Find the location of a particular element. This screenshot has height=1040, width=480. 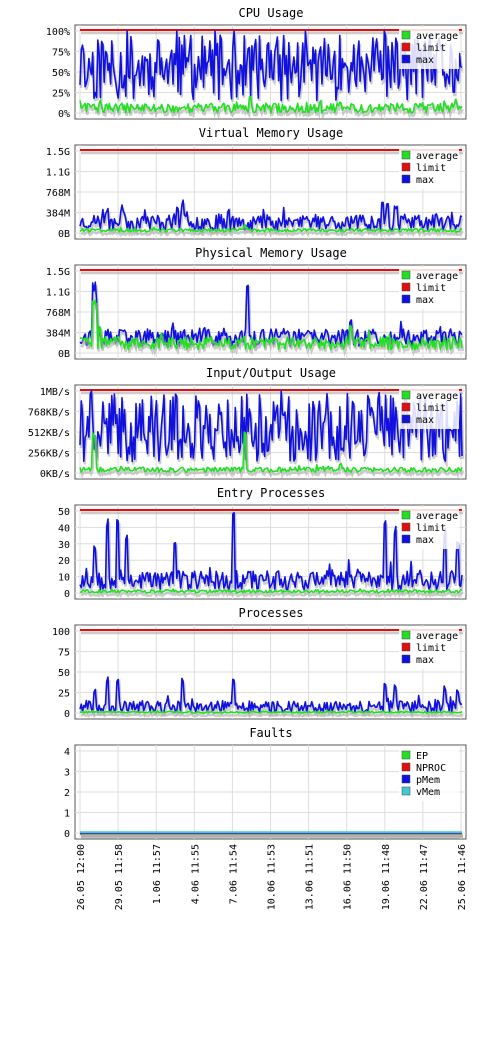

y-tick-label: 10 is located at coordinates (64, 578).